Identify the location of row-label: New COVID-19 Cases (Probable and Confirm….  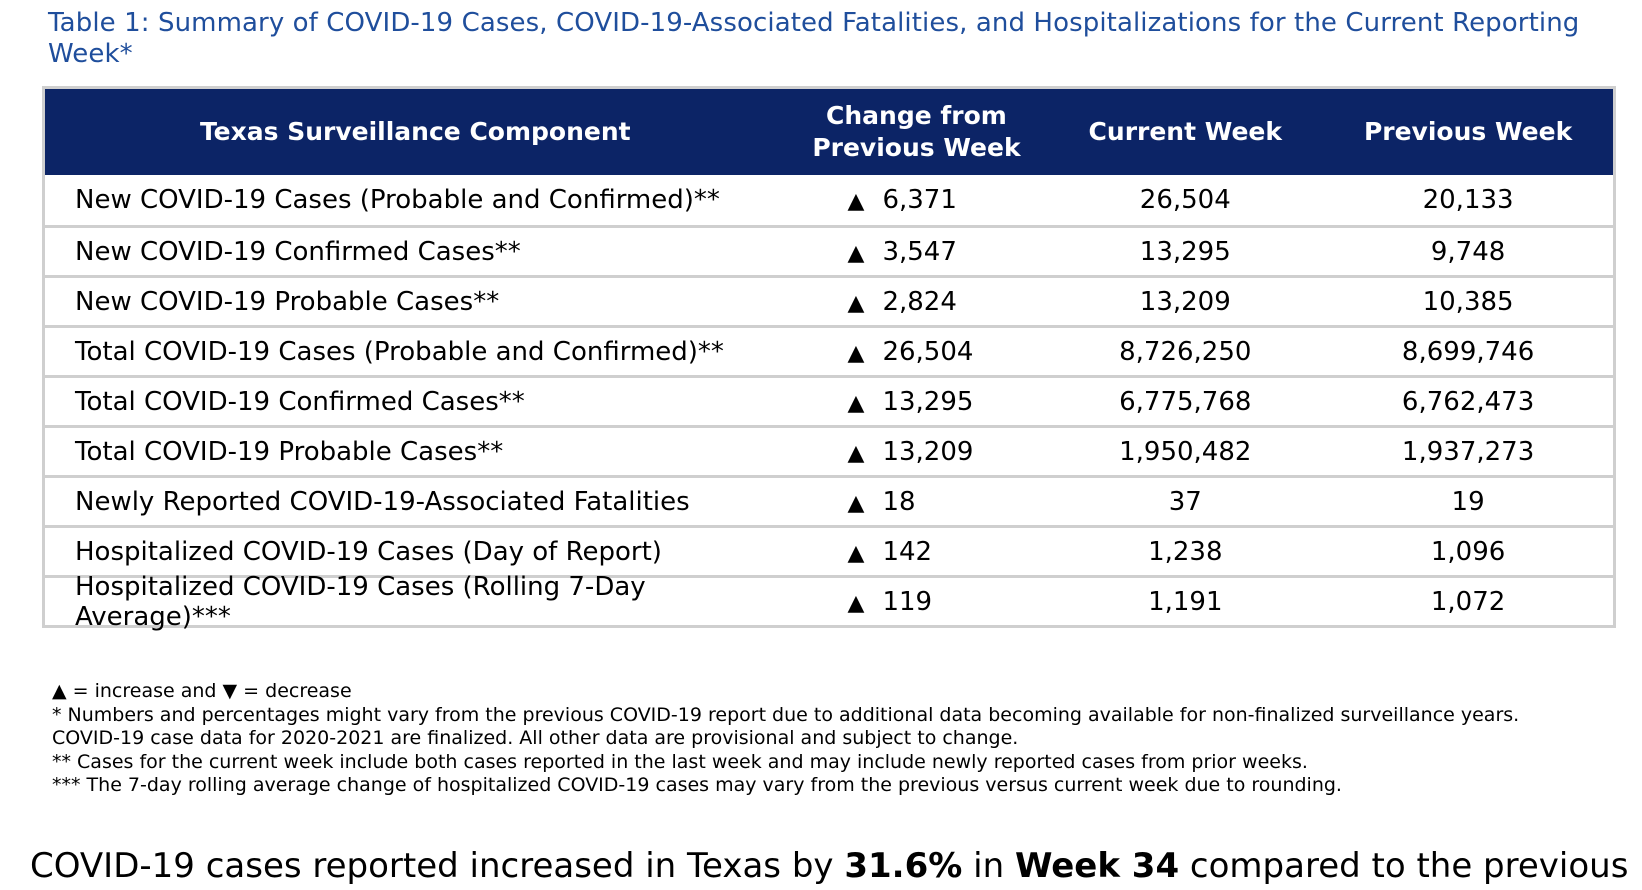
(397, 200).